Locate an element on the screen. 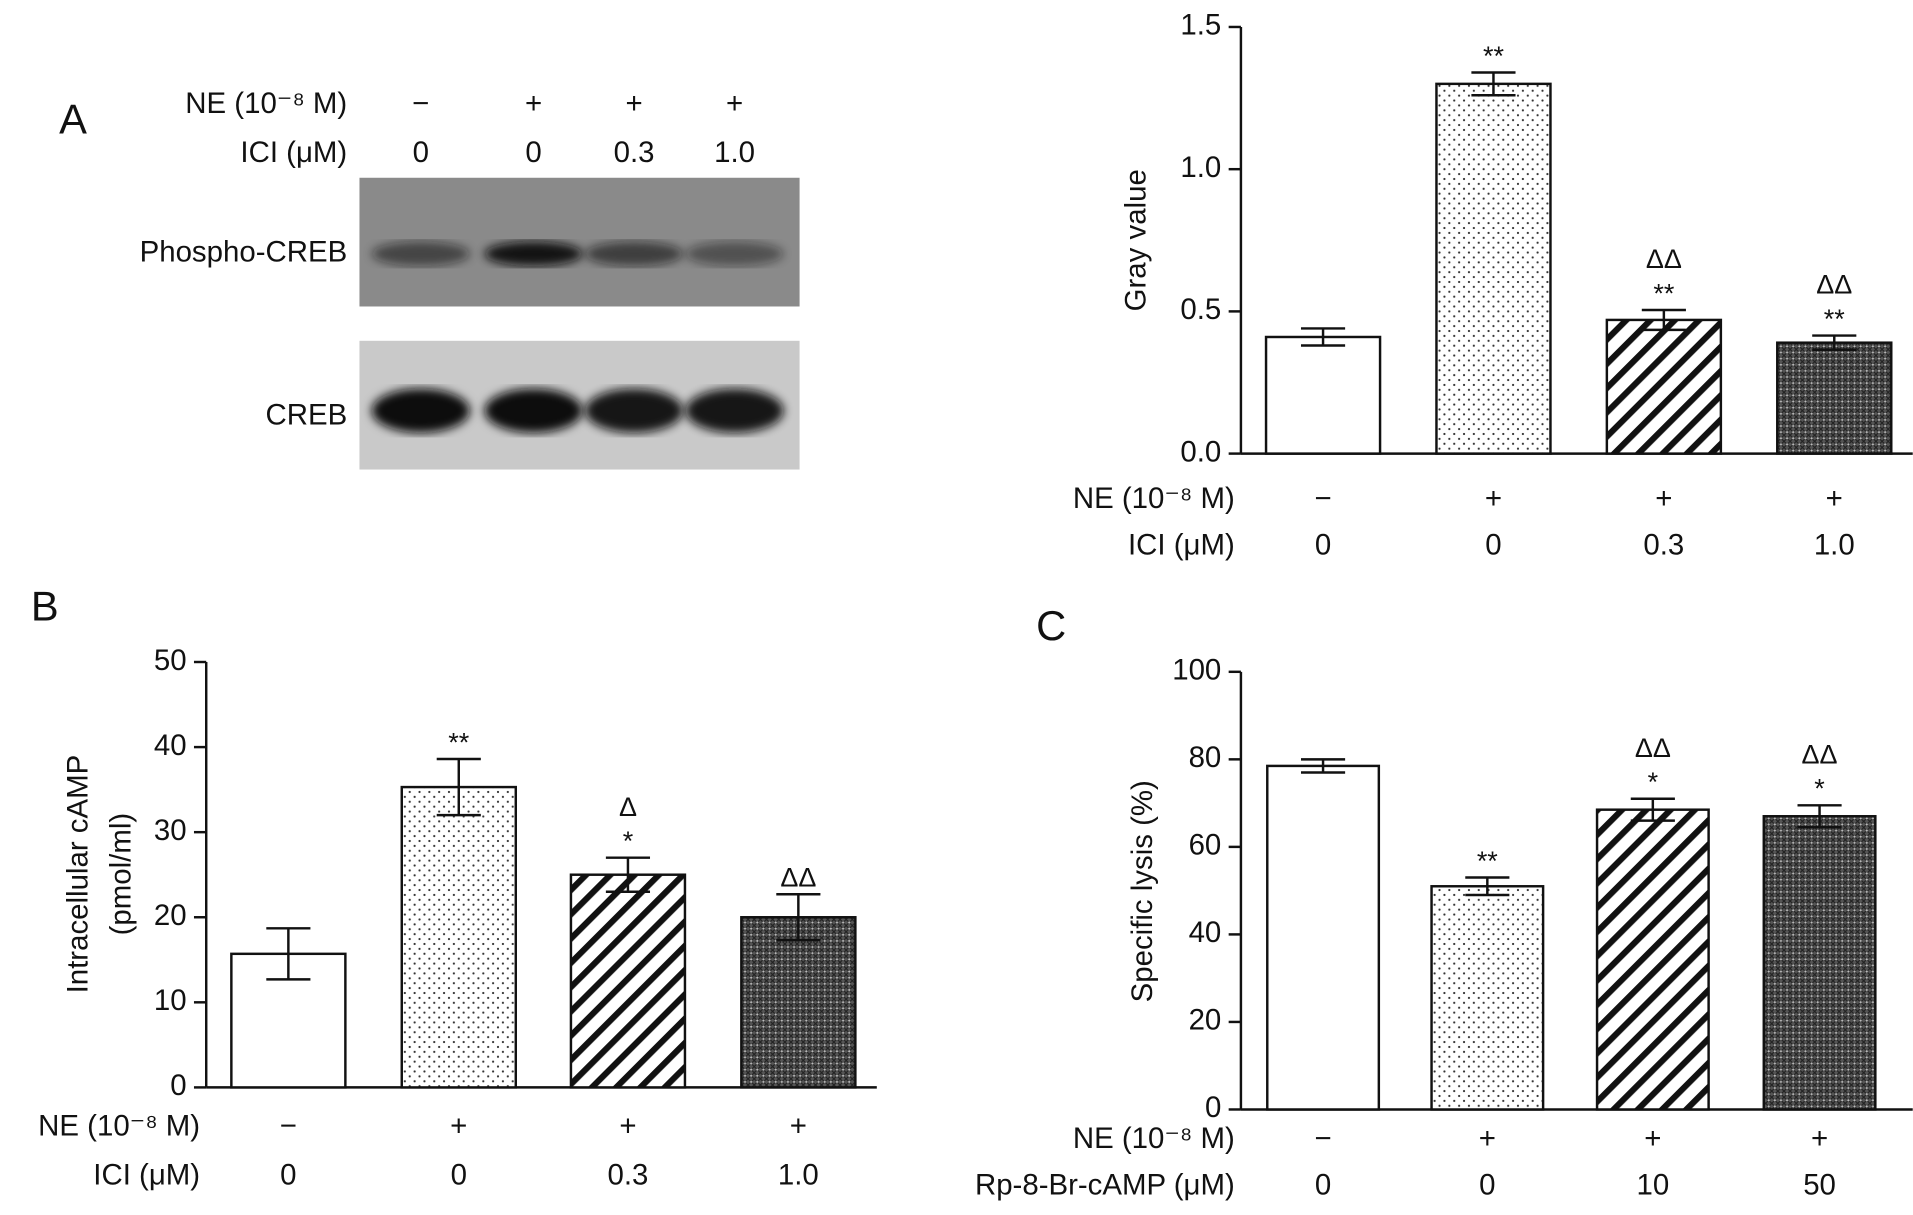 This screenshot has width=1913, height=1215. y-tick-label: 100 is located at coordinates (1196, 670).